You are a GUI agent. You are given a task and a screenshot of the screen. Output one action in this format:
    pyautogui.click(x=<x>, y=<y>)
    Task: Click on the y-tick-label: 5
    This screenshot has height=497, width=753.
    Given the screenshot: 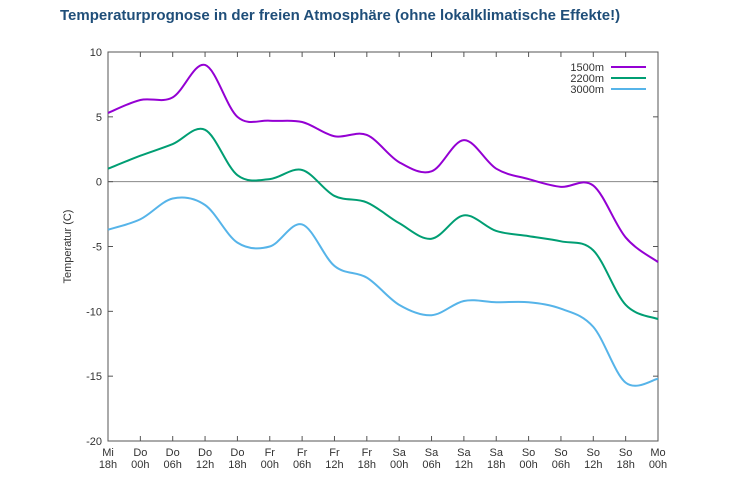 What is the action you would take?
    pyautogui.click(x=99, y=118)
    